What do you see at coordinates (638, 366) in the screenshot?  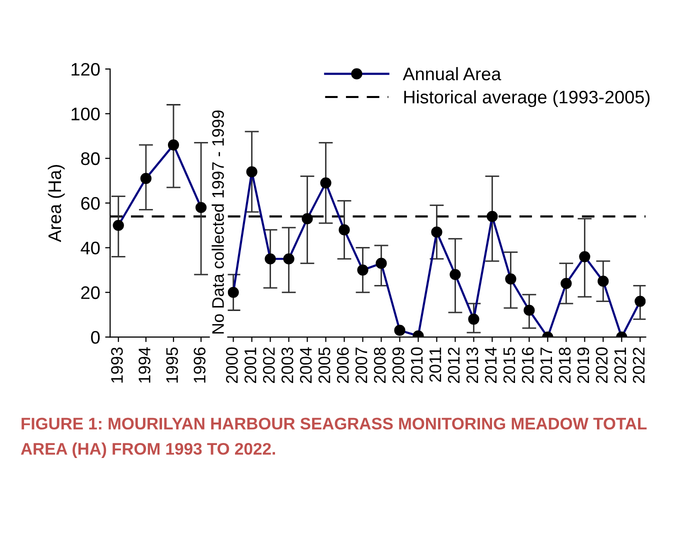 I see `x-tick-label: 2022` at bounding box center [638, 366].